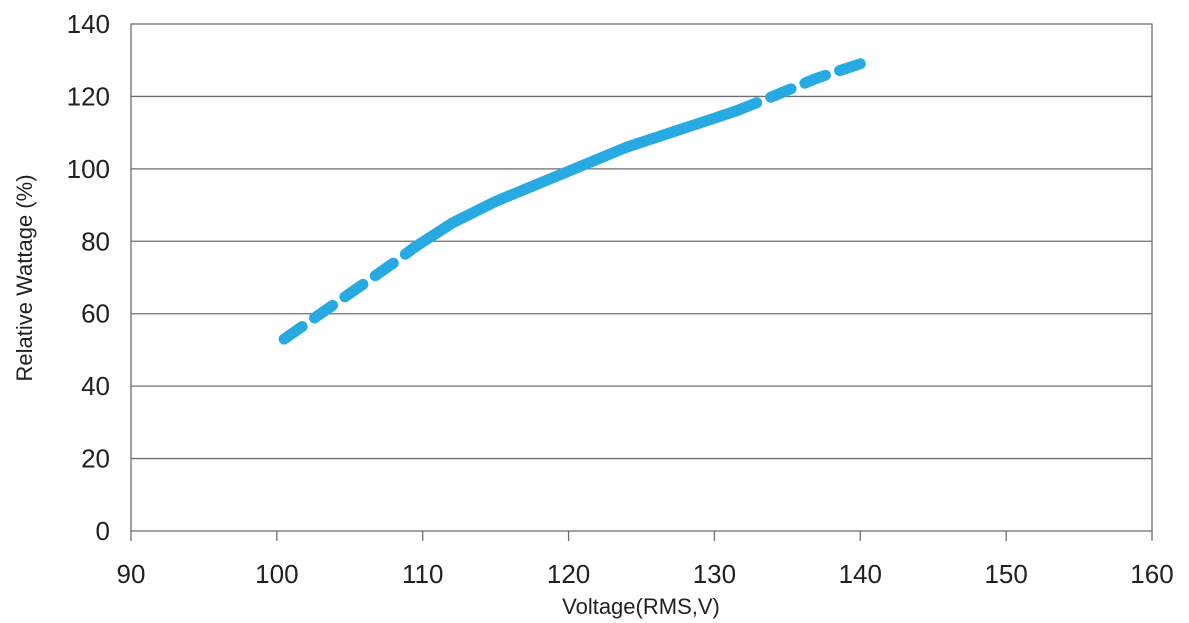  I want to click on x-tick-label-130: 130, so click(714, 574).